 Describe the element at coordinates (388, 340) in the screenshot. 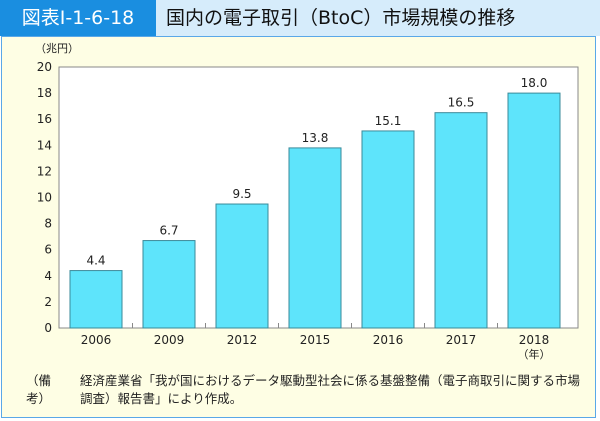

I see `x-tick-label: 2016` at that location.